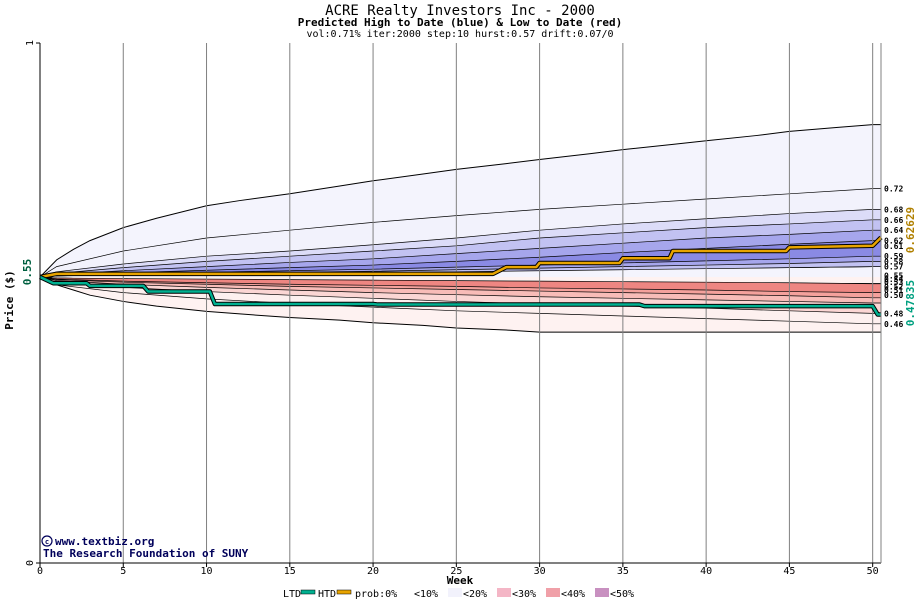 This screenshot has height=600, width=920. I want to click on x-tick-label-40: 40, so click(706, 571).